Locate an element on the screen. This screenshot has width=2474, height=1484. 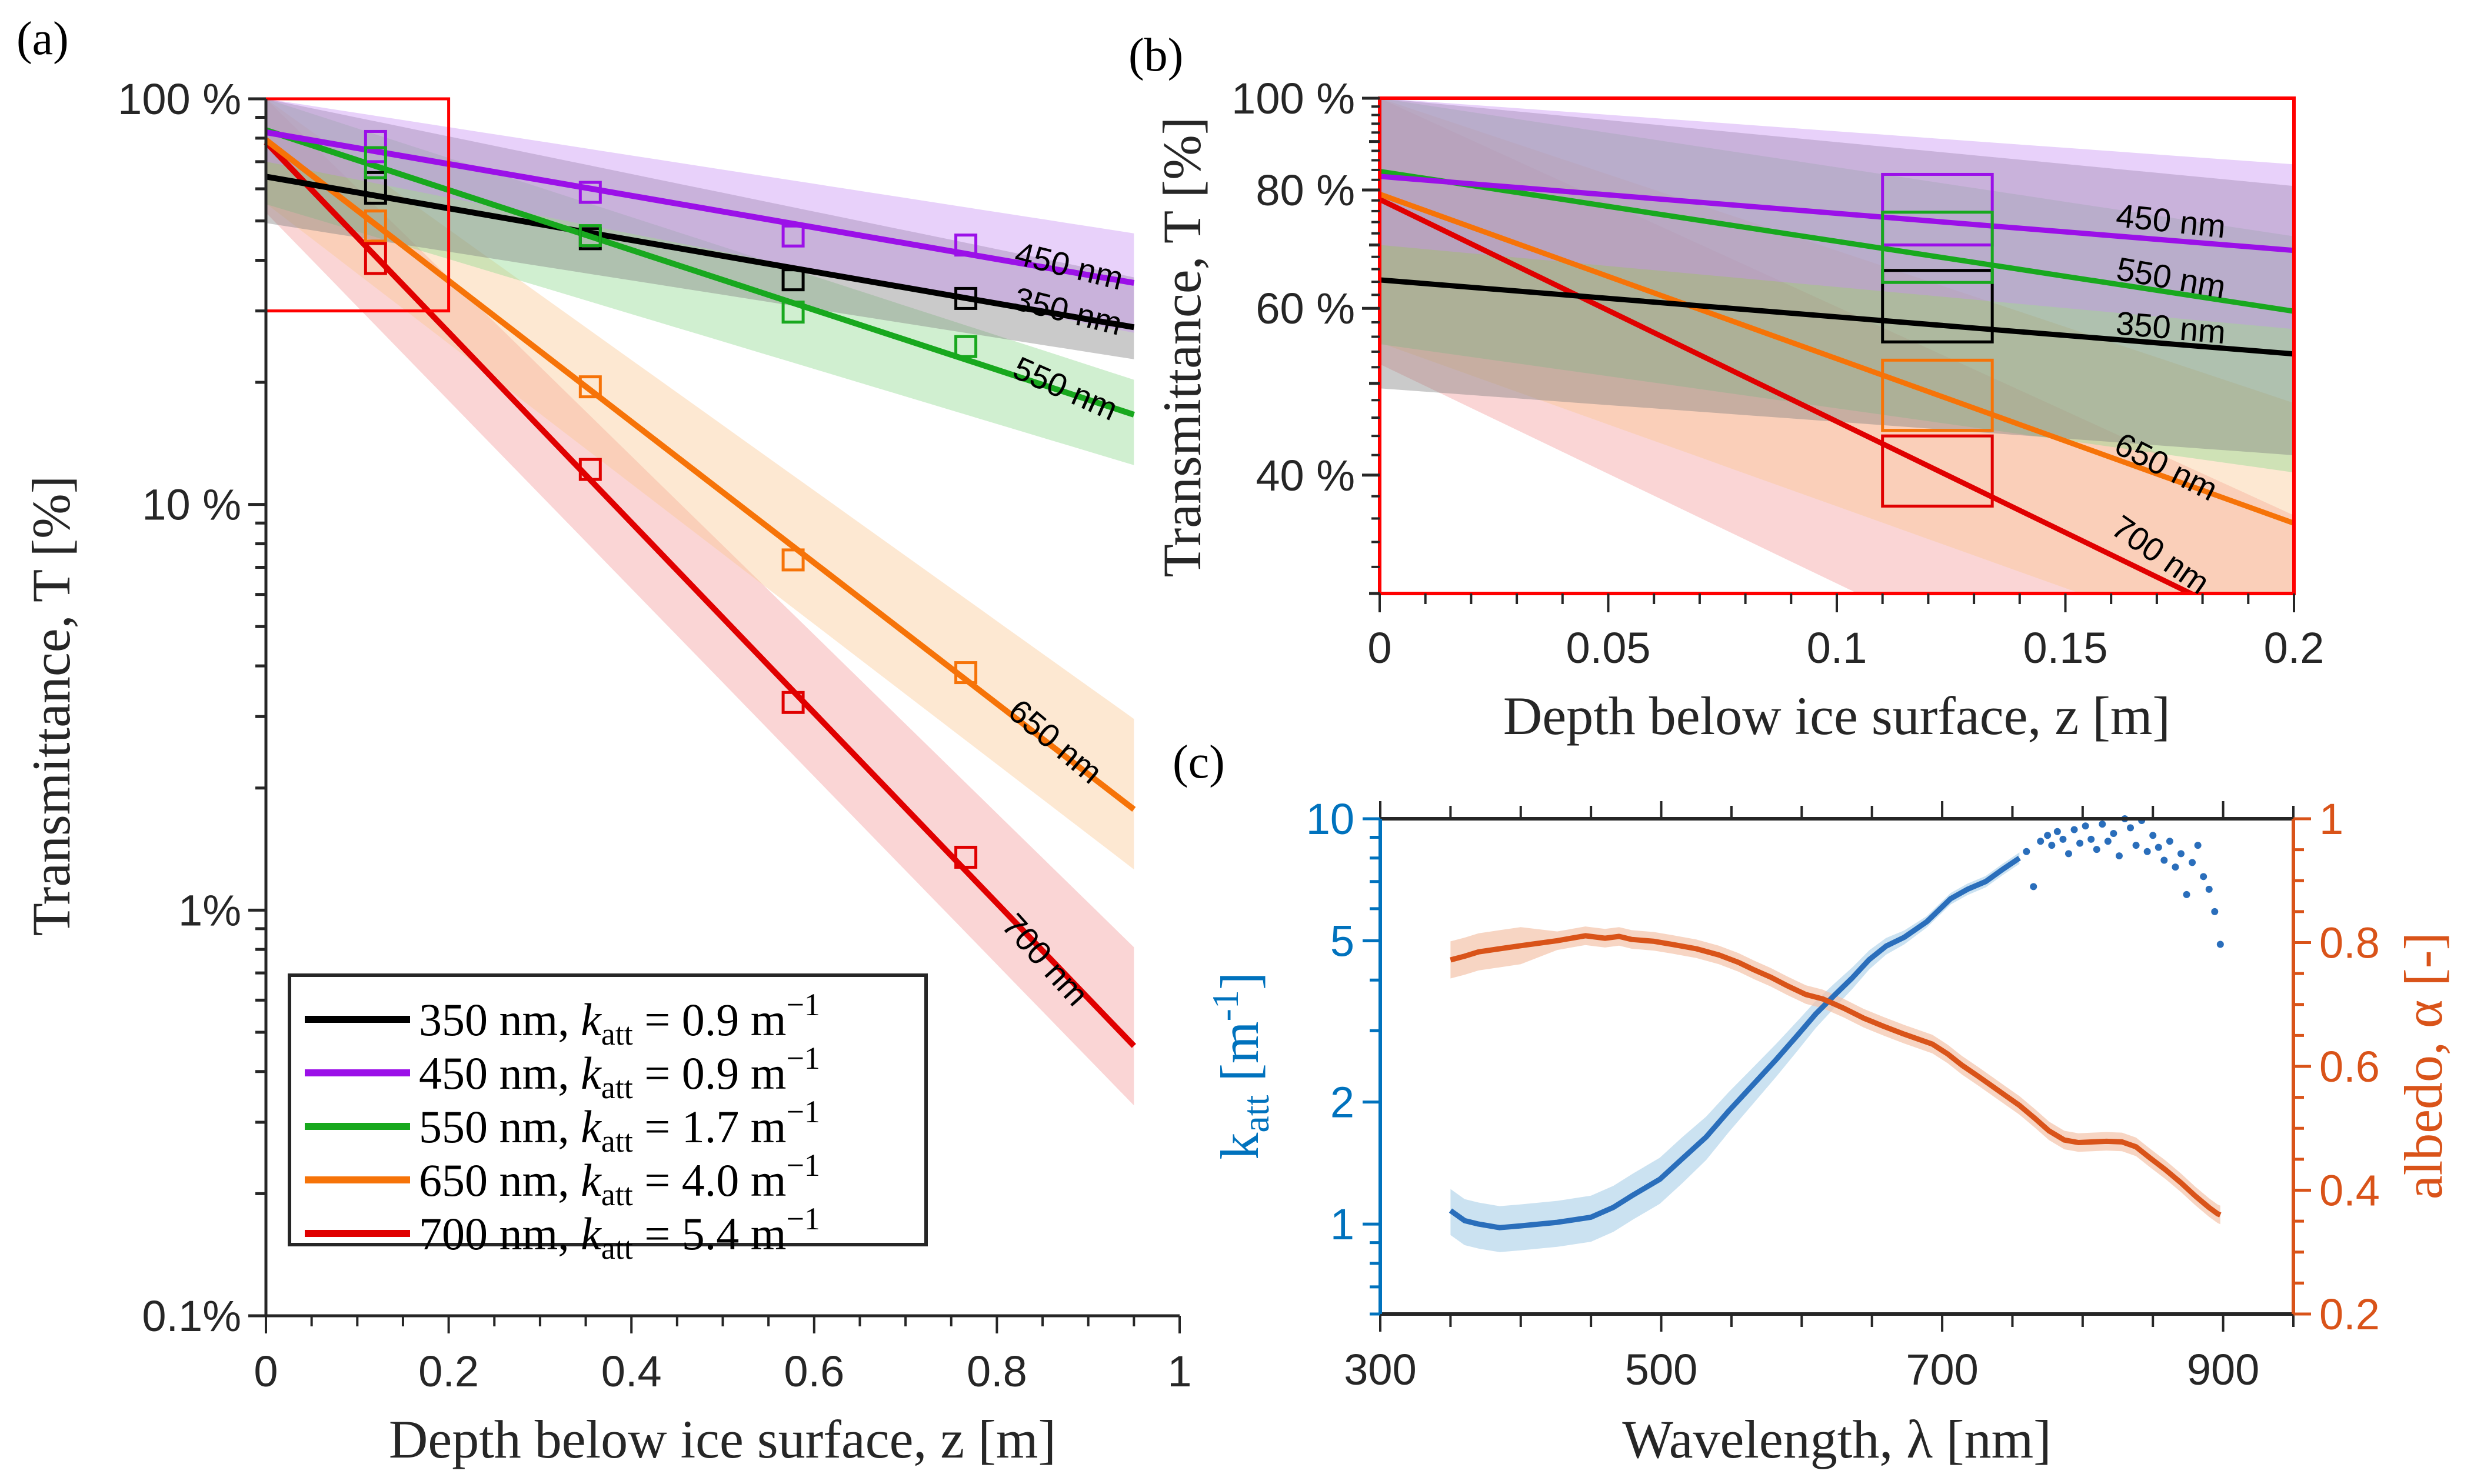
legend-entry-650nm: 650 nm, katt = 4.0 m−1 is located at coordinates (619, 1180).